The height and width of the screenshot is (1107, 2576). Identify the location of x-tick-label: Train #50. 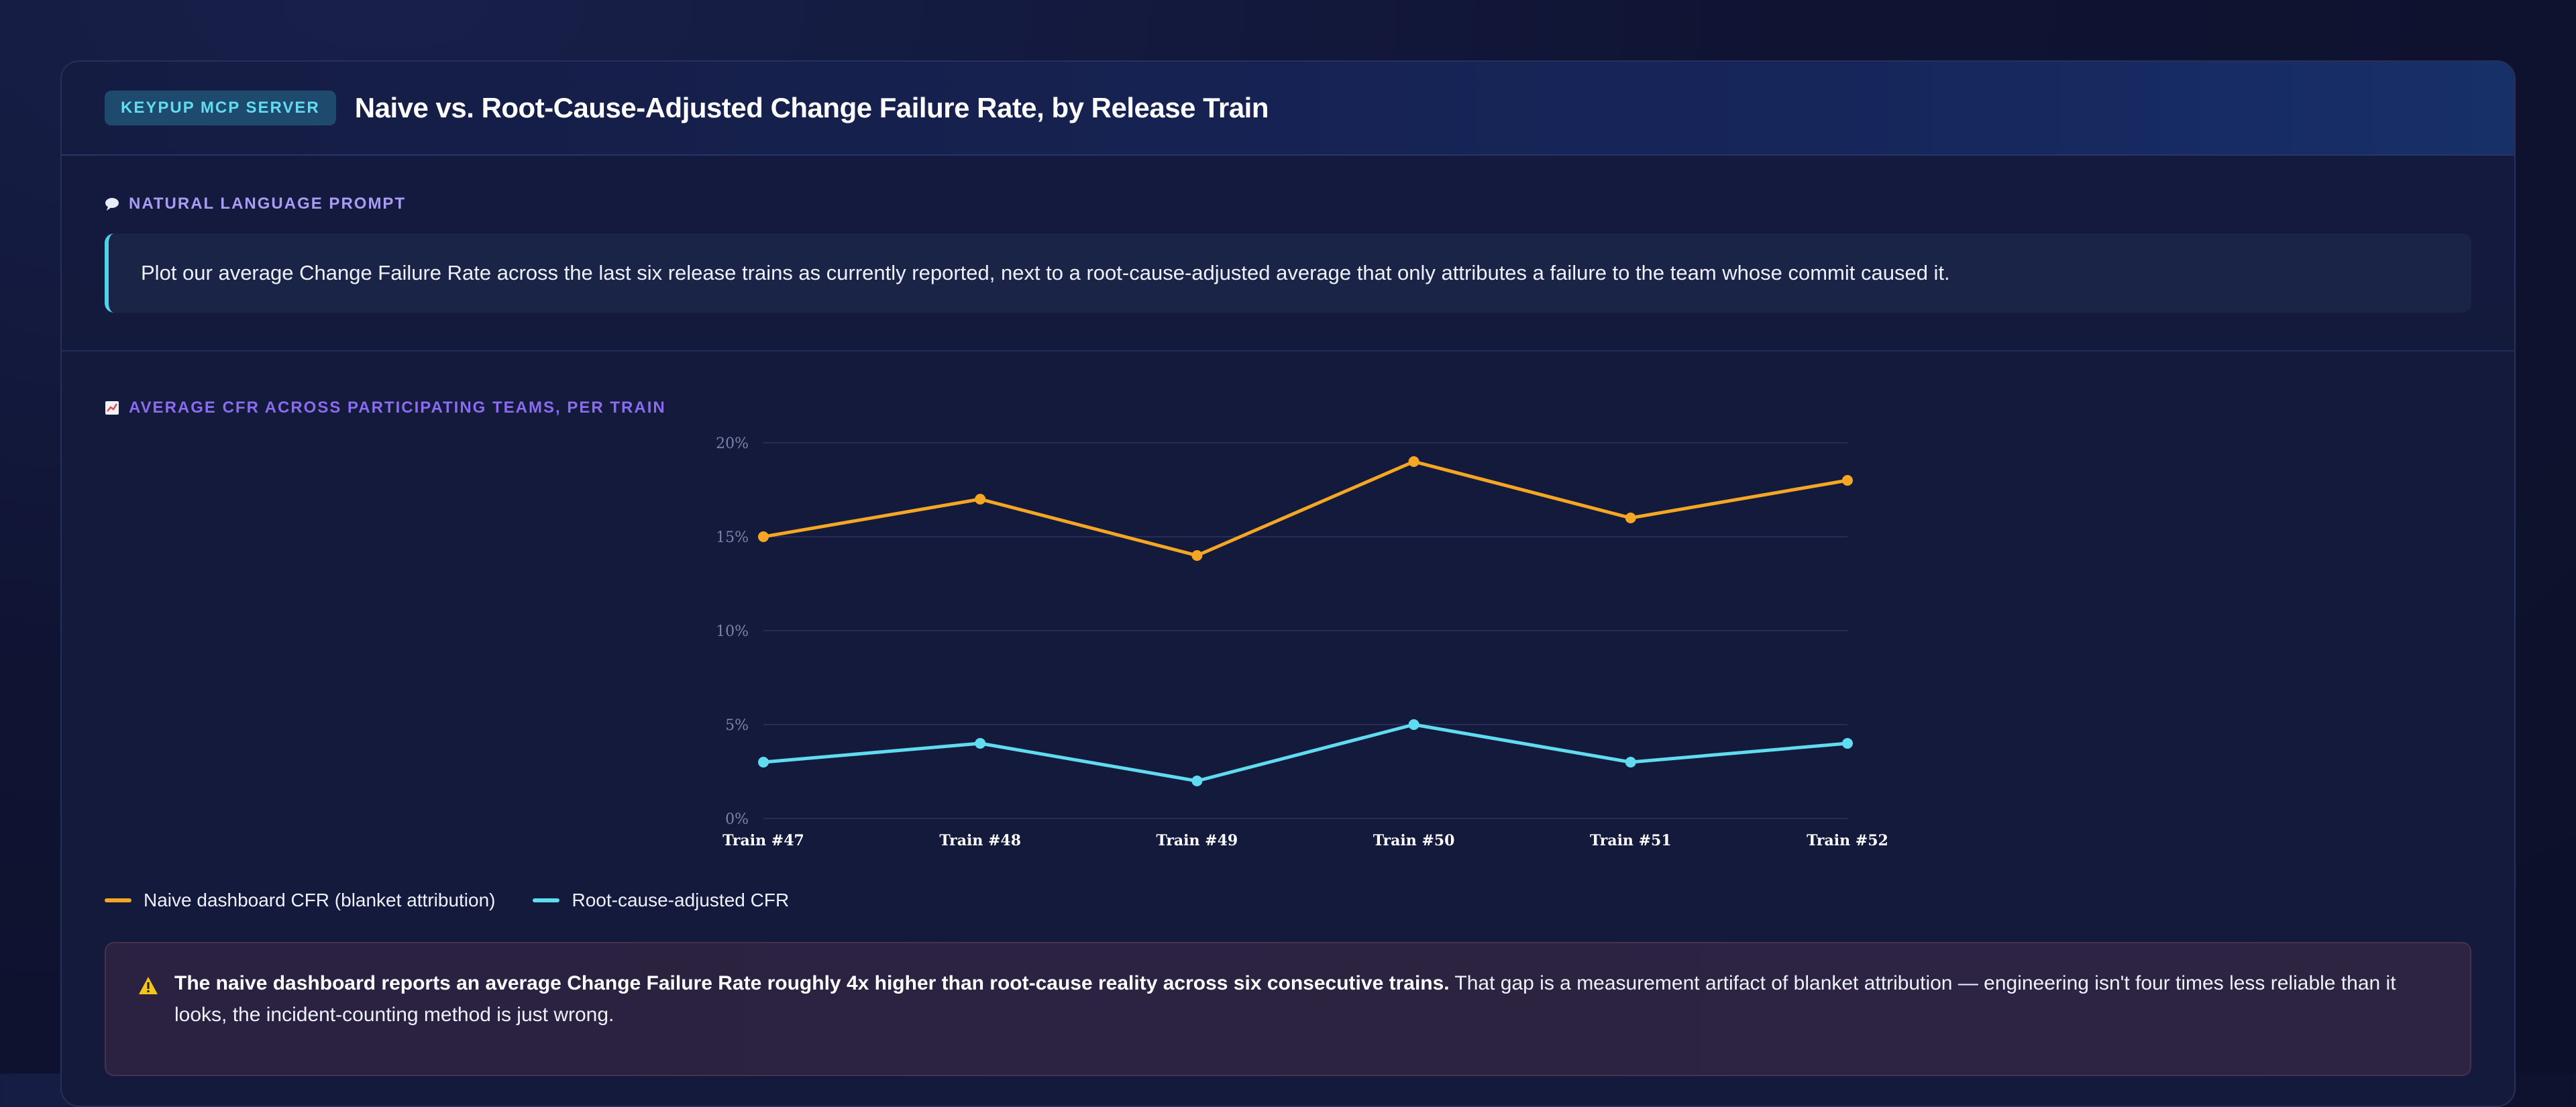
(1414, 840).